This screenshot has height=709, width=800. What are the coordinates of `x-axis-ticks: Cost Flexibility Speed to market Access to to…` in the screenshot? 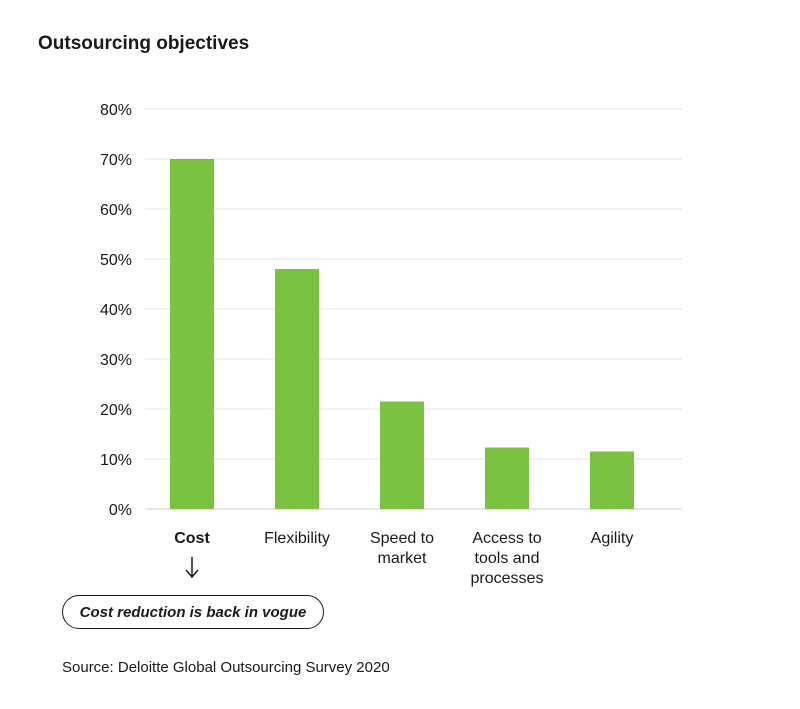 It's located at (403, 558).